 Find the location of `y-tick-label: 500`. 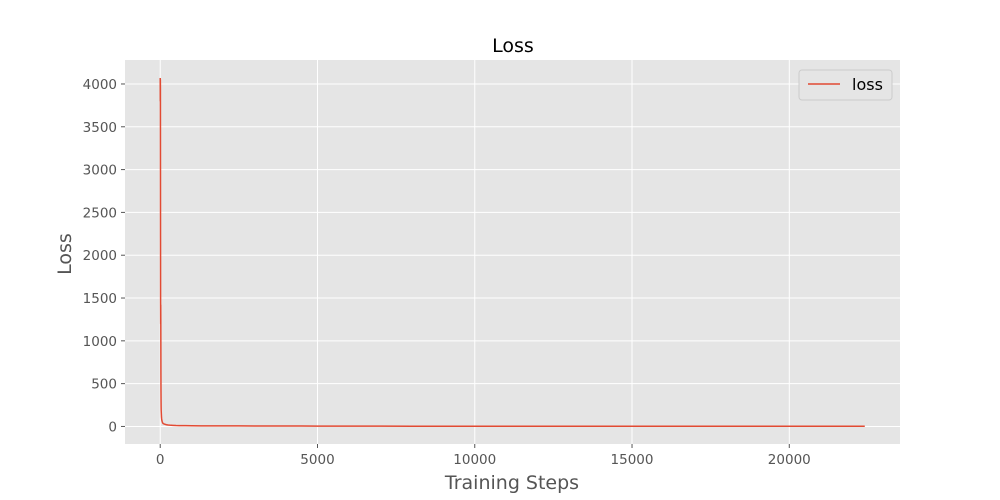

y-tick-label: 500 is located at coordinates (104, 385).